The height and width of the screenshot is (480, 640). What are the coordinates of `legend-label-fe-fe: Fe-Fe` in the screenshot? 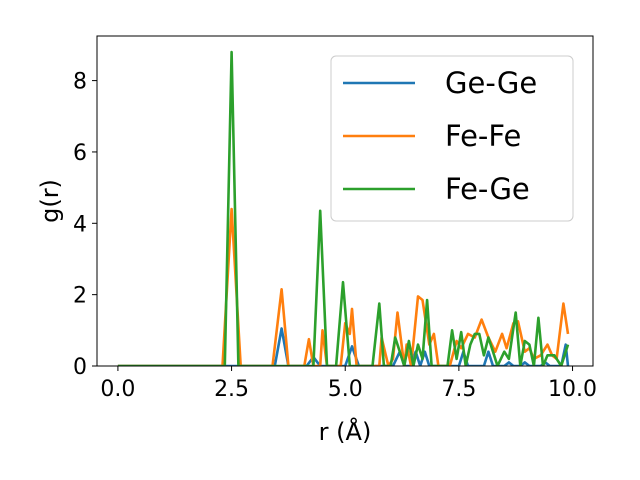 It's located at (483, 136).